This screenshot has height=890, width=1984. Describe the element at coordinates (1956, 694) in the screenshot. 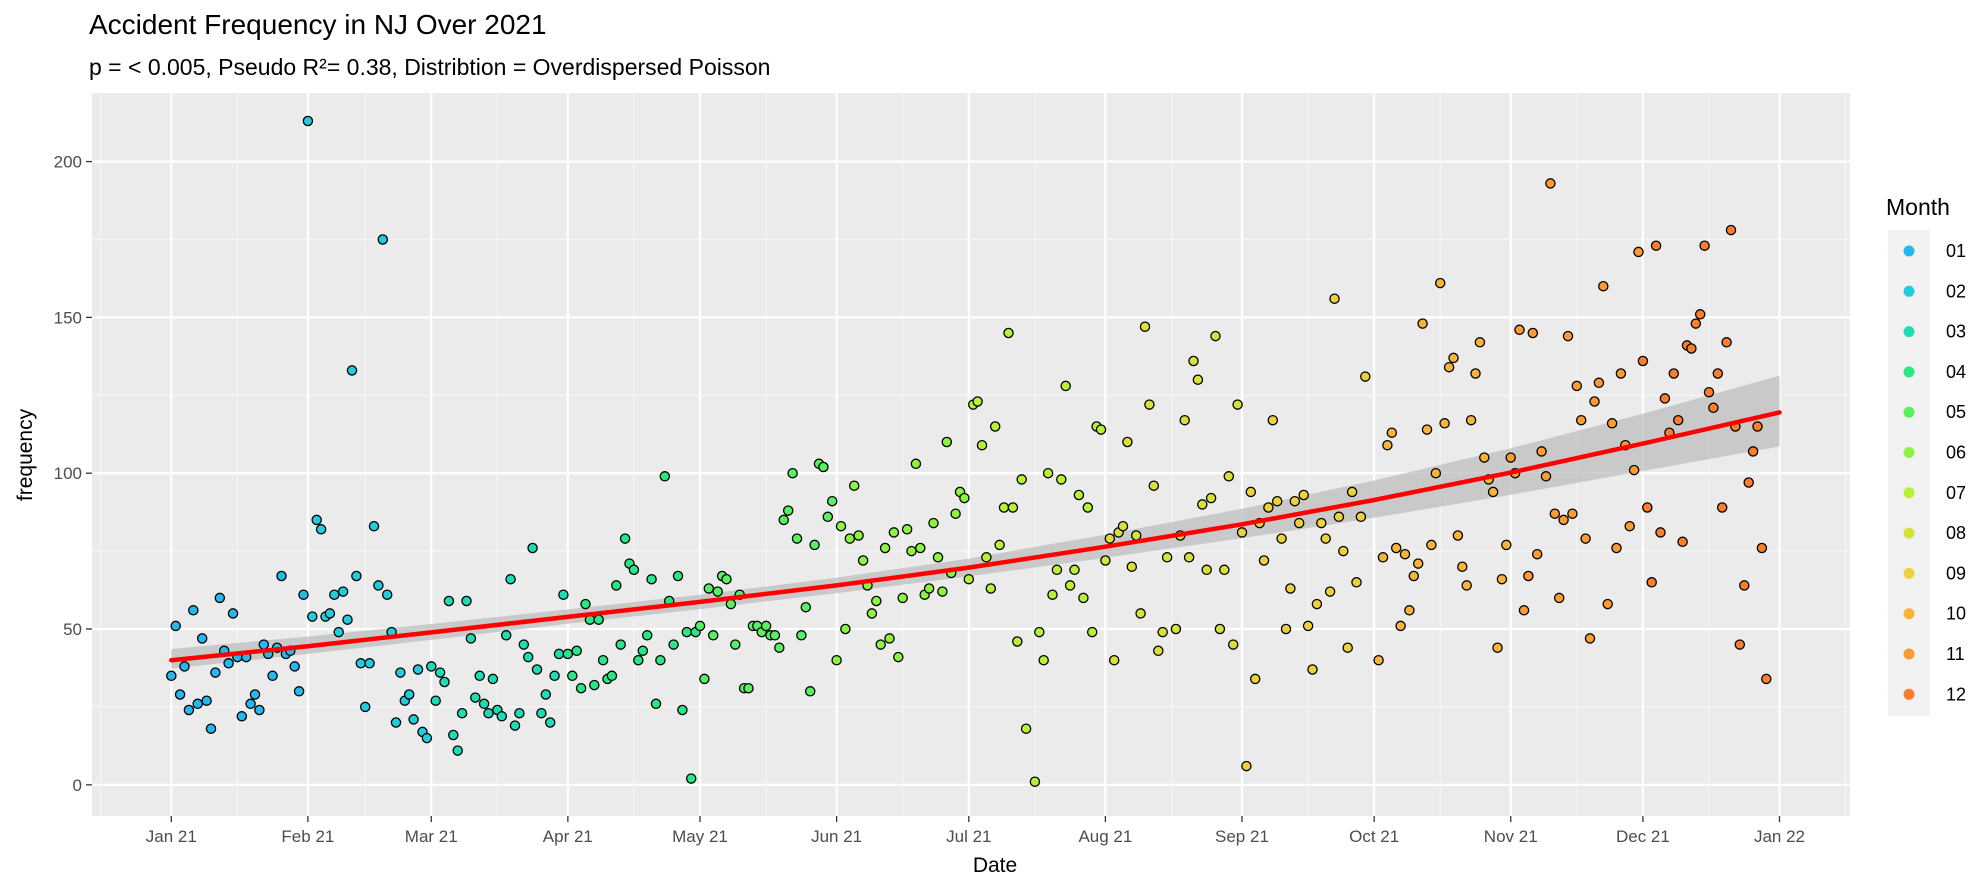

I see `legend-label-12: 12` at that location.